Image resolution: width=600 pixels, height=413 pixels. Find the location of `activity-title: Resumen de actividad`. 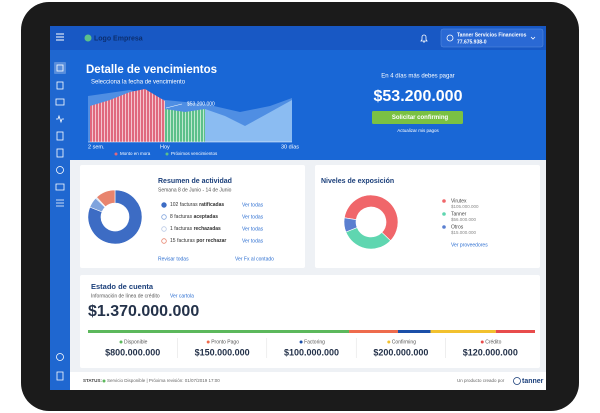

activity-title: Resumen de actividad is located at coordinates (195, 181).